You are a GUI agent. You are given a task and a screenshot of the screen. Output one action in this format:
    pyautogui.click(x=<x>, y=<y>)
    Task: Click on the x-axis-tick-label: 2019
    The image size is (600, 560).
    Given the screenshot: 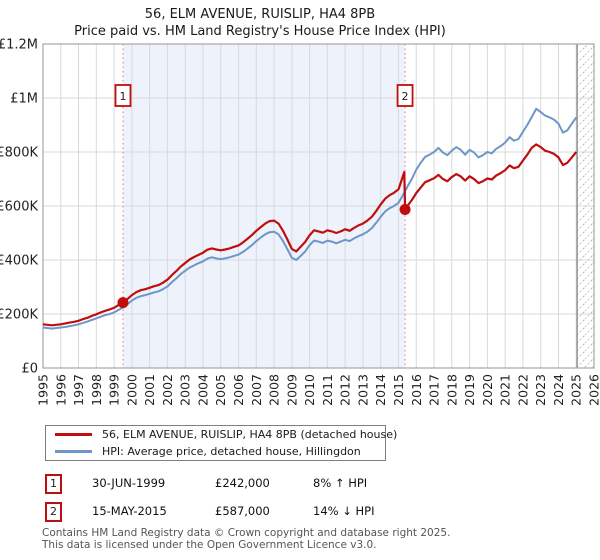 What is the action you would take?
    pyautogui.click(x=469, y=390)
    